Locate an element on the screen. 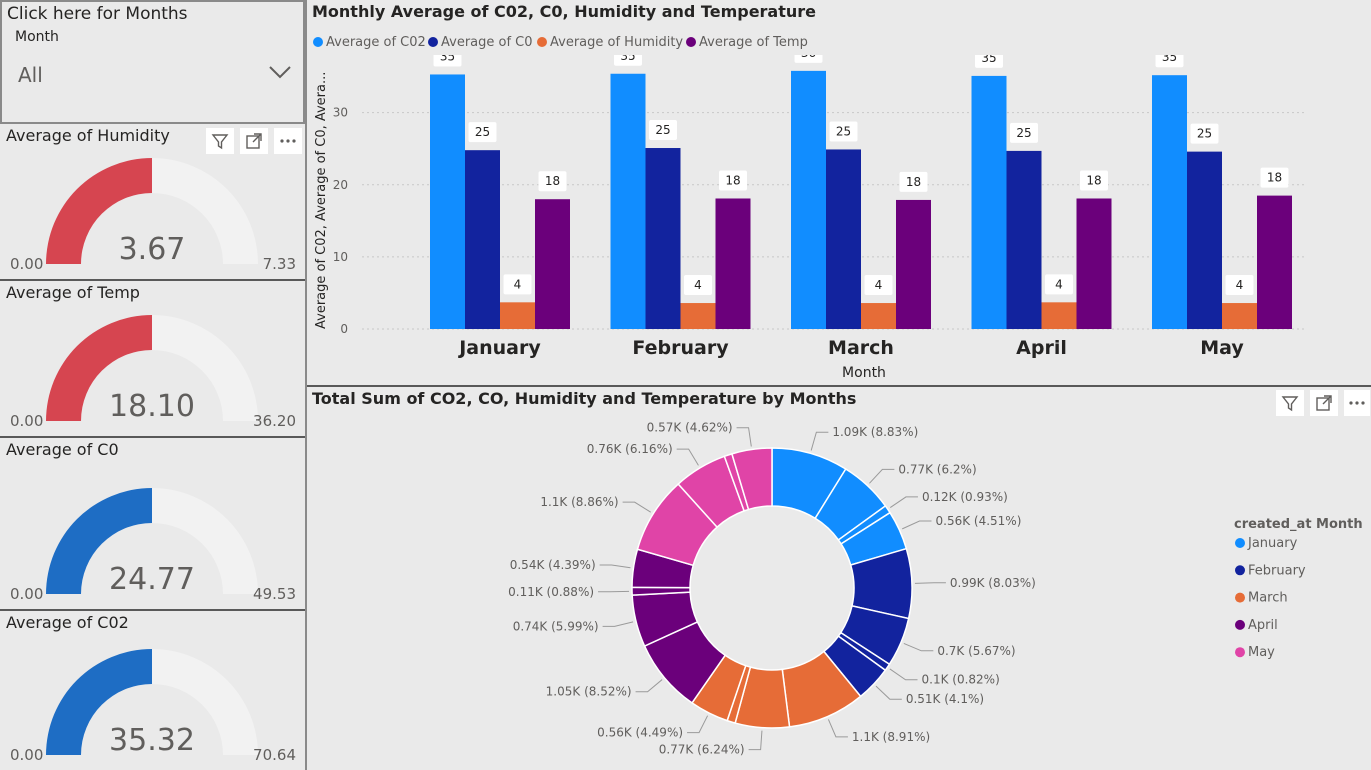 This screenshot has height=770, width=1371. gauge-card: Average of Temp 18.10 0.00 36.20 is located at coordinates (152, 358).